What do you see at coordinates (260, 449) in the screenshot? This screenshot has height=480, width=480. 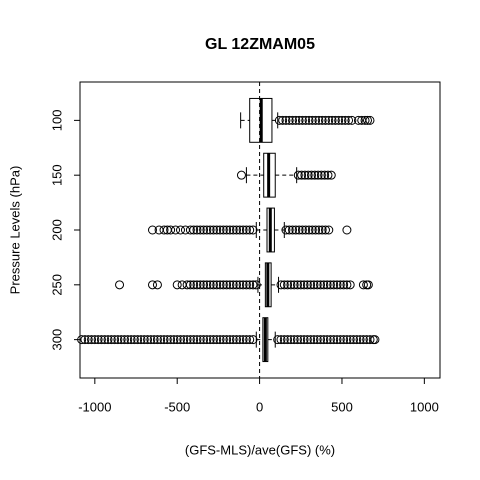 I see `x-axis-label: (GFS-MLS)/ave(GFS) (%)` at bounding box center [260, 449].